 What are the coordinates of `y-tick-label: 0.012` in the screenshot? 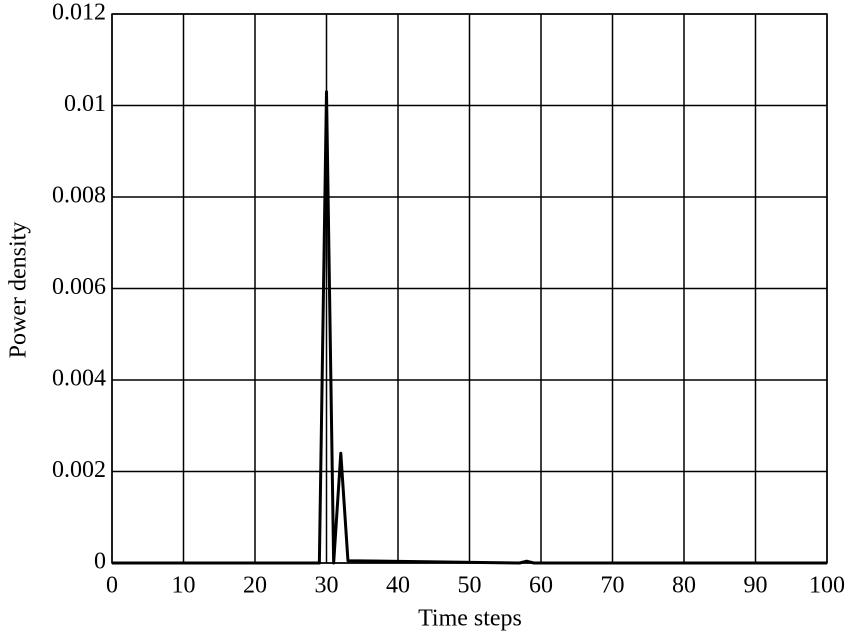 It's located at (79, 13).